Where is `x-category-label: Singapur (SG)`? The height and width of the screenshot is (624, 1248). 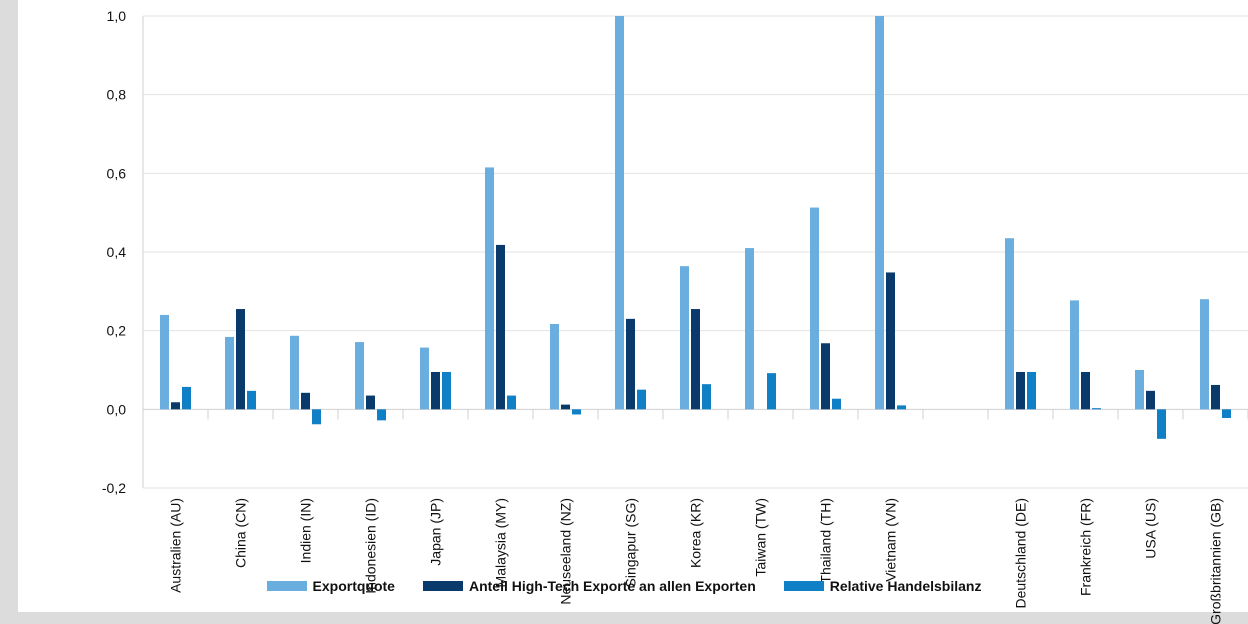 x-category-label: Singapur (SG) is located at coordinates (631, 542).